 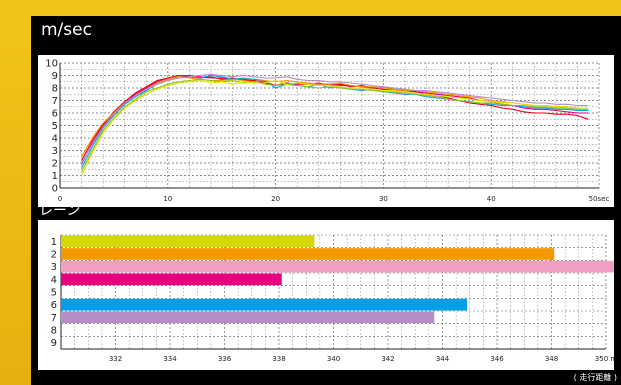 What do you see at coordinates (55, 89) in the screenshot?
I see `y-tick-label: 8` at bounding box center [55, 89].